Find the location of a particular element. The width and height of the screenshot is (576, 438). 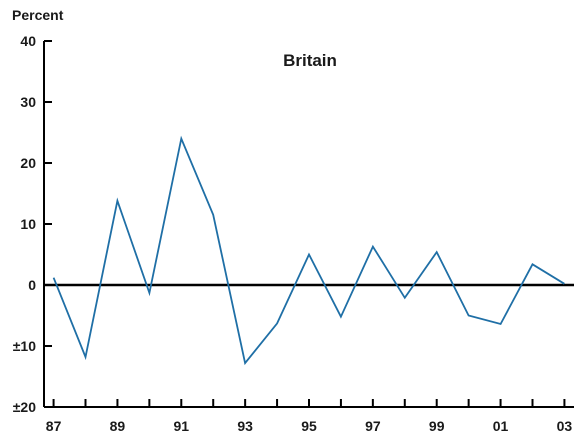

x-tick-label: 95 is located at coordinates (309, 426).